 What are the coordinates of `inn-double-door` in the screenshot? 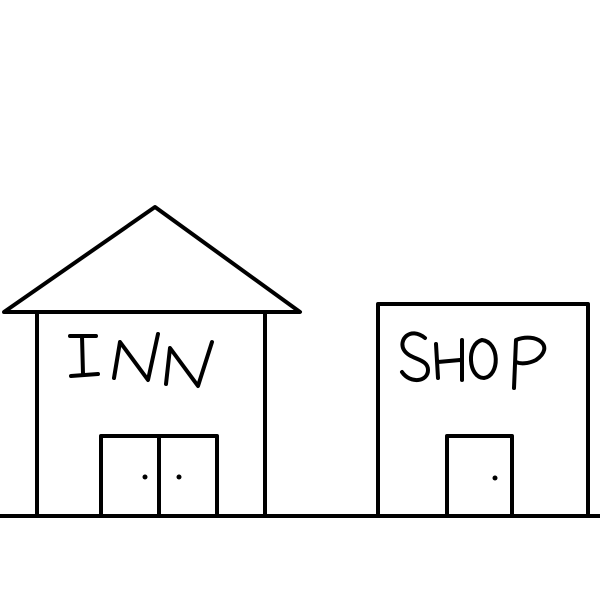 It's located at (159, 476).